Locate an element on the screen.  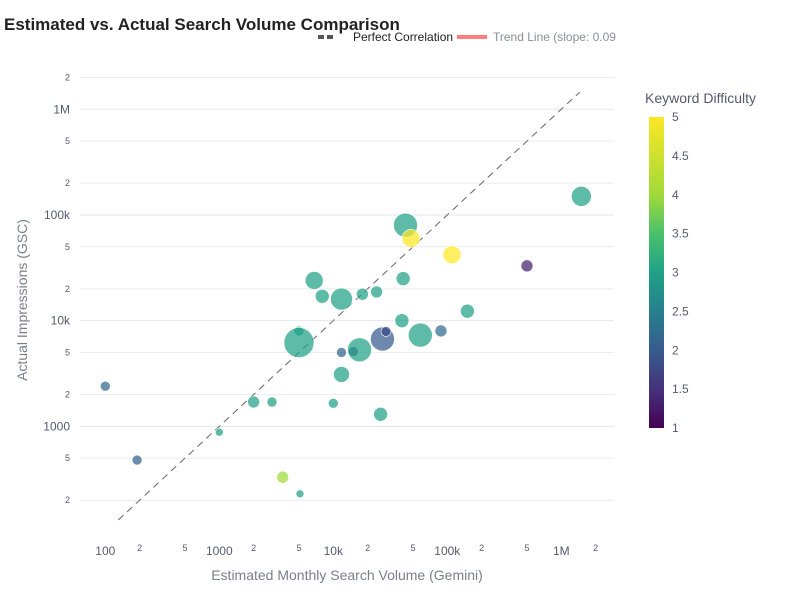
colorbar-tick-label: 3 is located at coordinates (675, 273).